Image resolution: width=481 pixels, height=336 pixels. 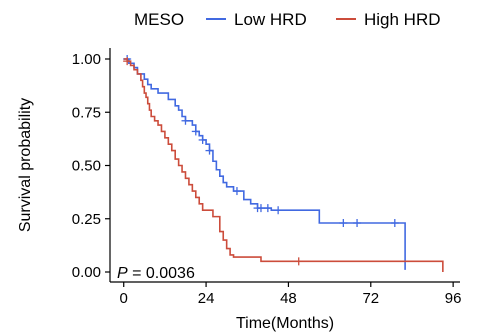 I want to click on x-tick-label: 0, so click(x=124, y=298).